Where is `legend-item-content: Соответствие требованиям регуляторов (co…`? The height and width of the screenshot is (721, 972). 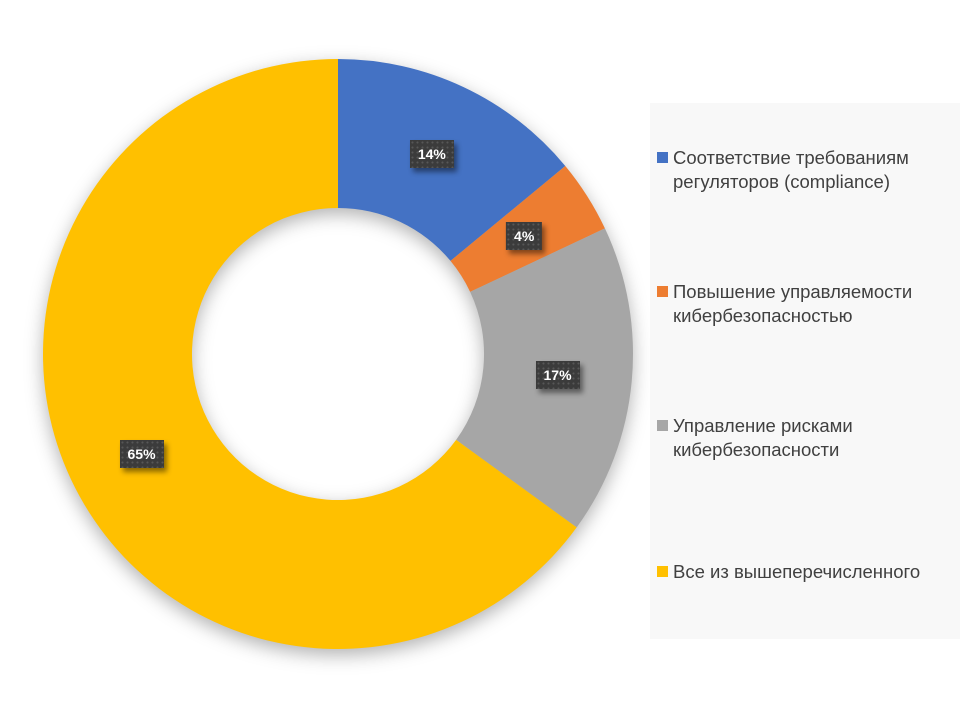
legend-item-content: Соответствие требованиям регуляторов (co… is located at coordinates (806, 170).